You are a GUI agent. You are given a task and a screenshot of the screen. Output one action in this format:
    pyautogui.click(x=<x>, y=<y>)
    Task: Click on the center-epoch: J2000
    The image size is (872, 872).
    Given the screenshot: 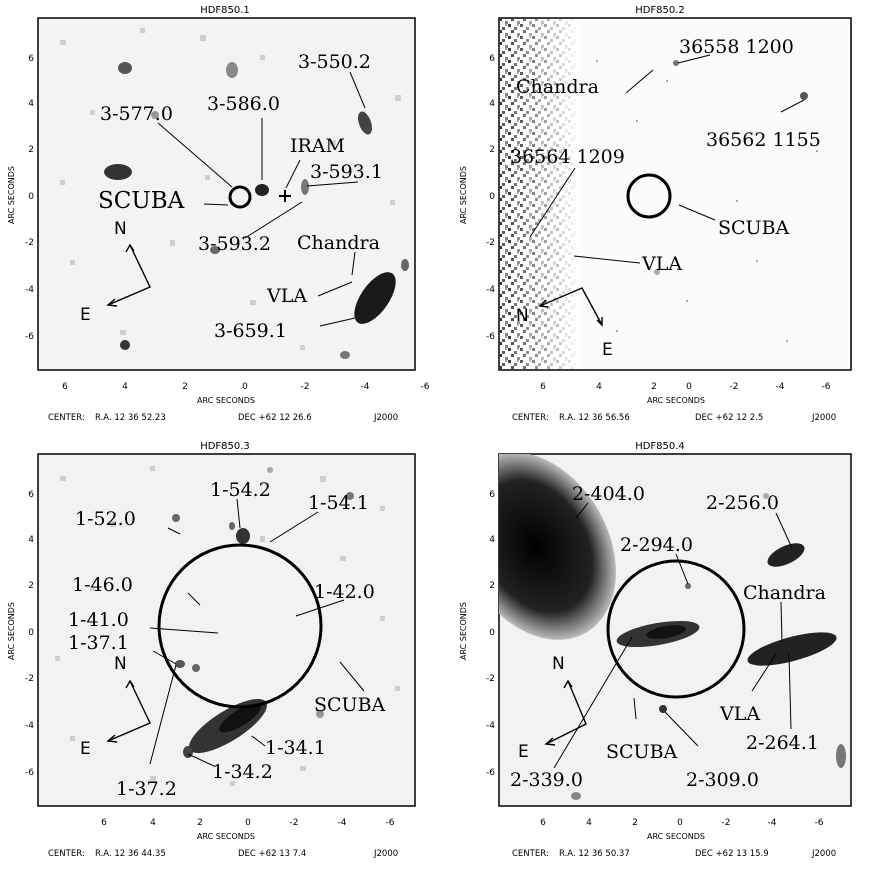 What is the action you would take?
    pyautogui.click(x=385, y=854)
    